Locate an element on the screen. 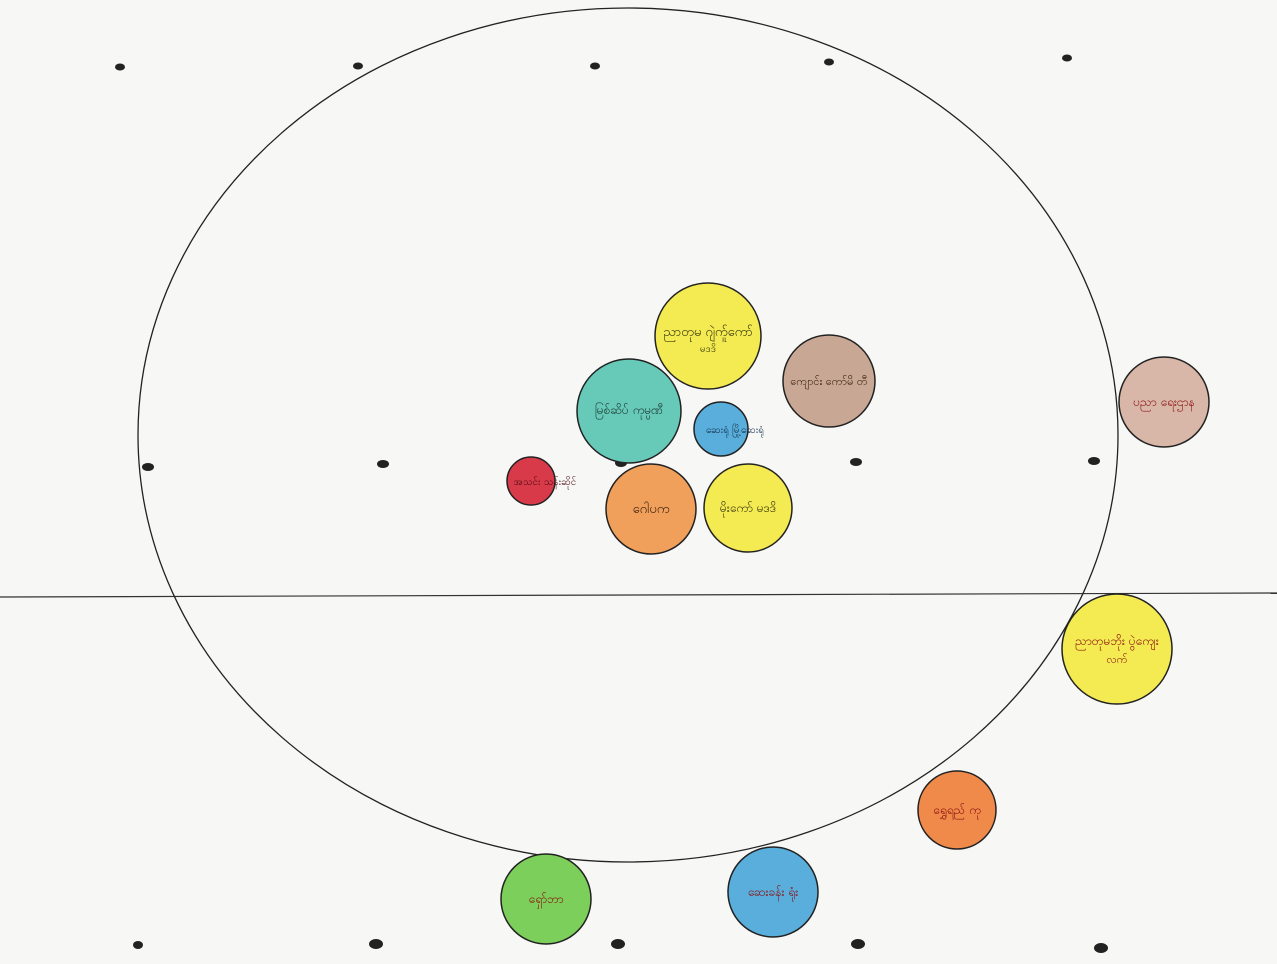 This screenshot has width=1277, height=964. node-n9: ညာတုမဘိုး ပွဲကျေး လက် is located at coordinates (1117, 649).